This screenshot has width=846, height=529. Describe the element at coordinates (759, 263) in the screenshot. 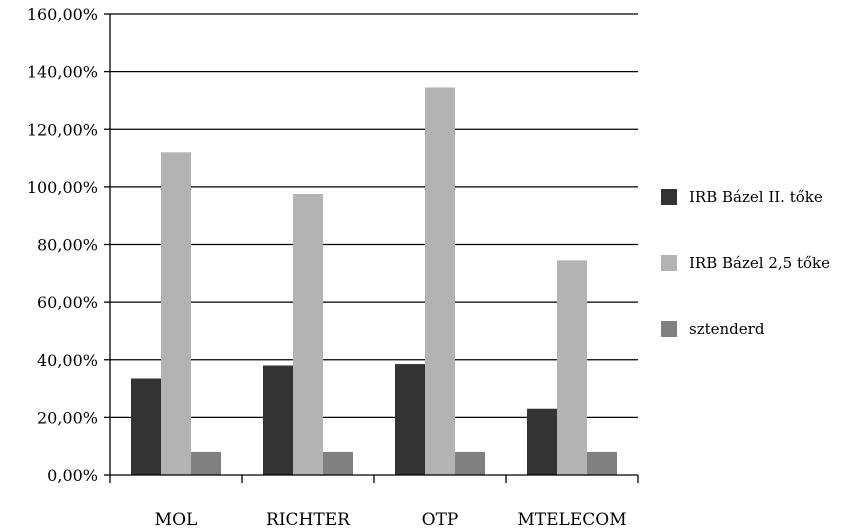

I see `legend-label: IRB Bázel 2,5 tőke` at that location.